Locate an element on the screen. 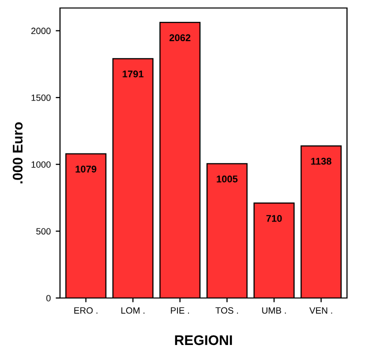 The width and height of the screenshot is (377, 352). y-tick-label: 500 is located at coordinates (43, 231).